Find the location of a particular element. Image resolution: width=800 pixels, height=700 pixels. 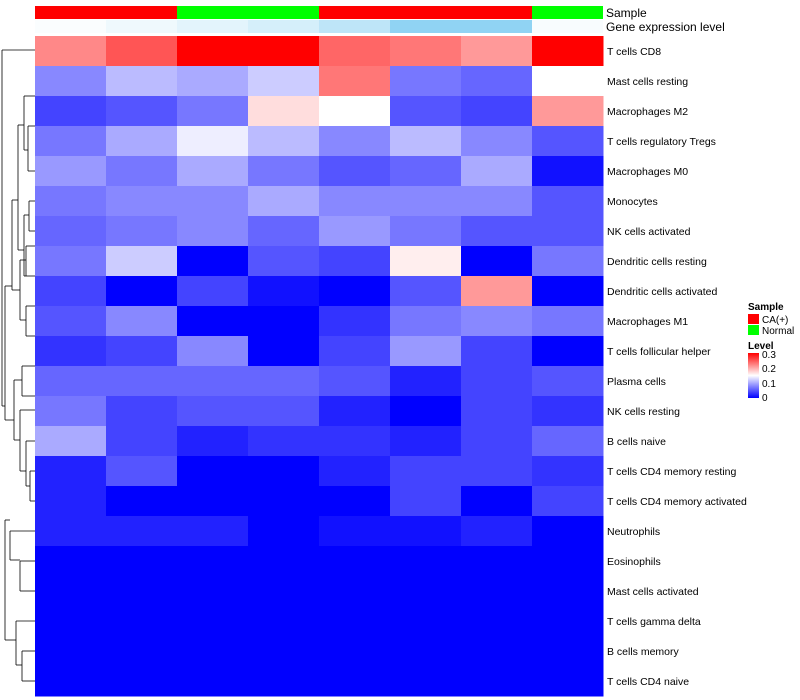

row-label: B cells naive is located at coordinates (636, 442).